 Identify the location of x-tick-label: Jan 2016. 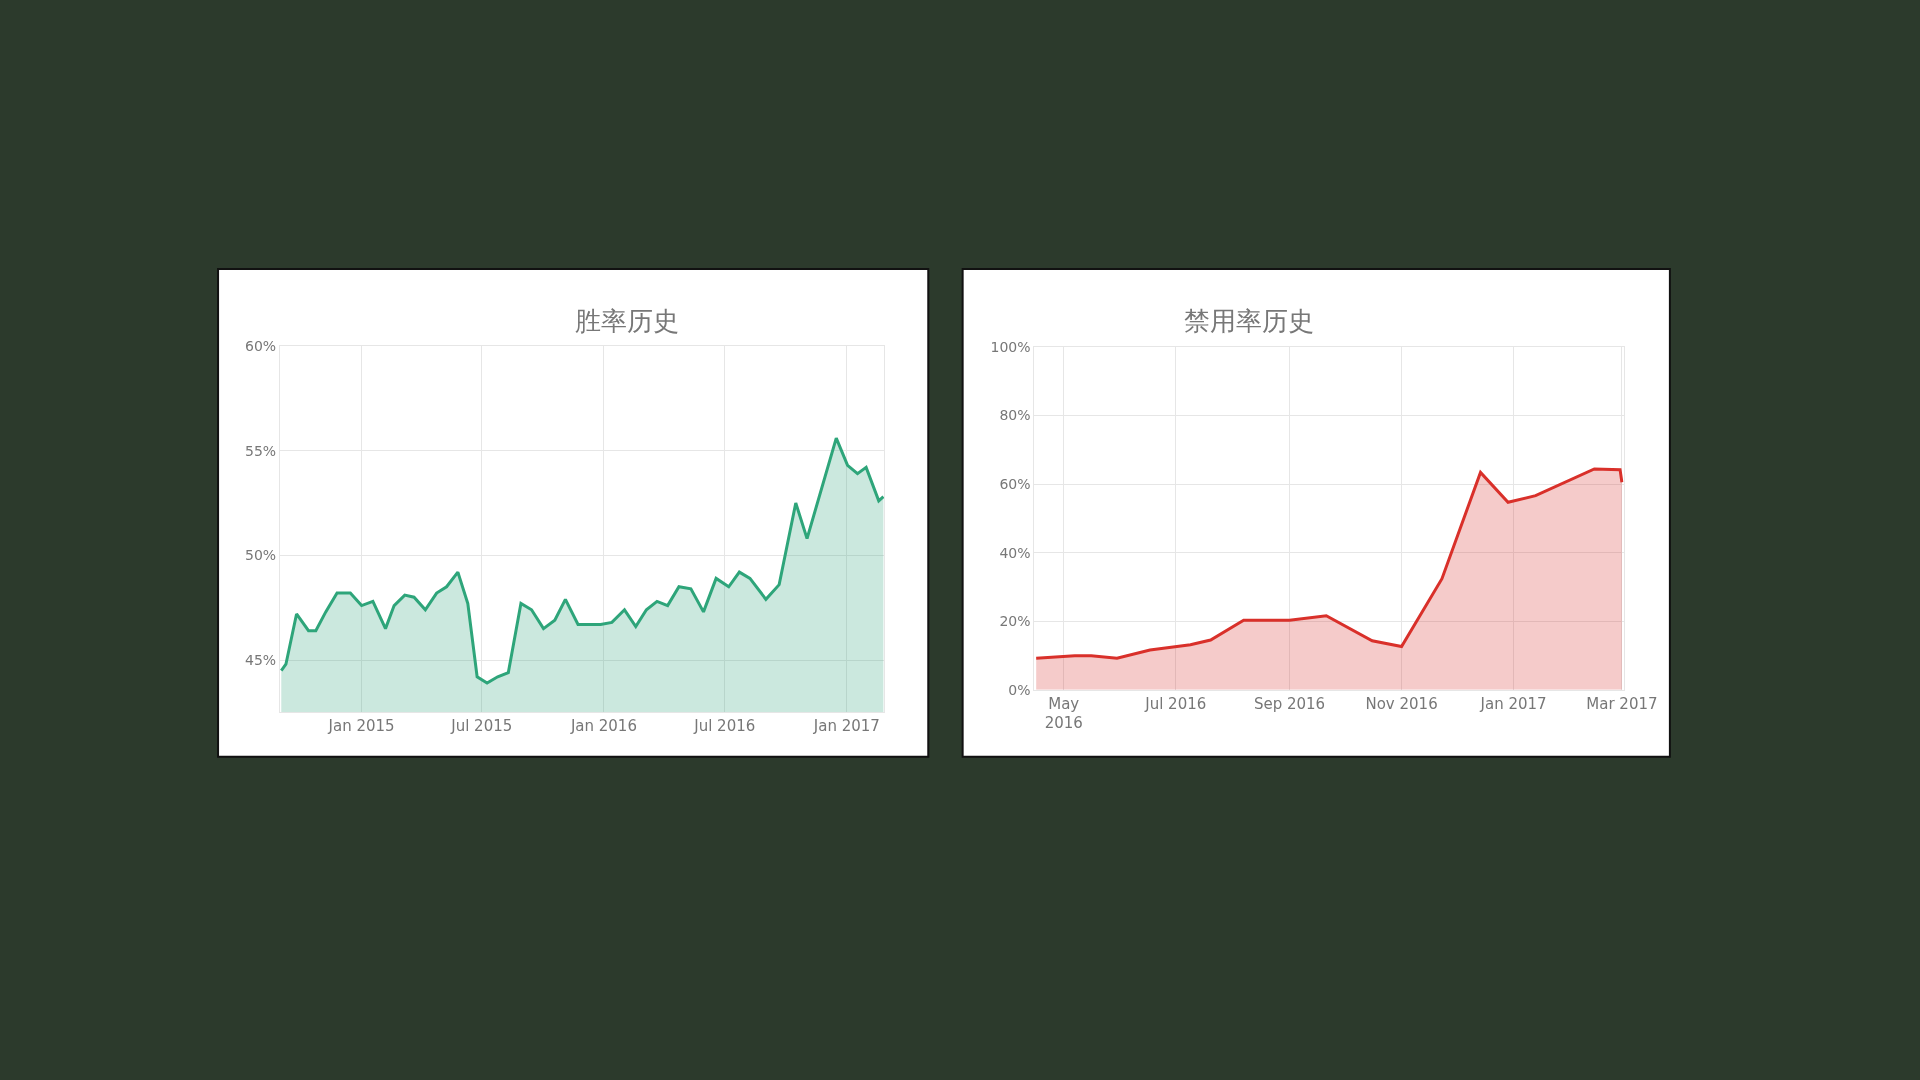
(603, 726).